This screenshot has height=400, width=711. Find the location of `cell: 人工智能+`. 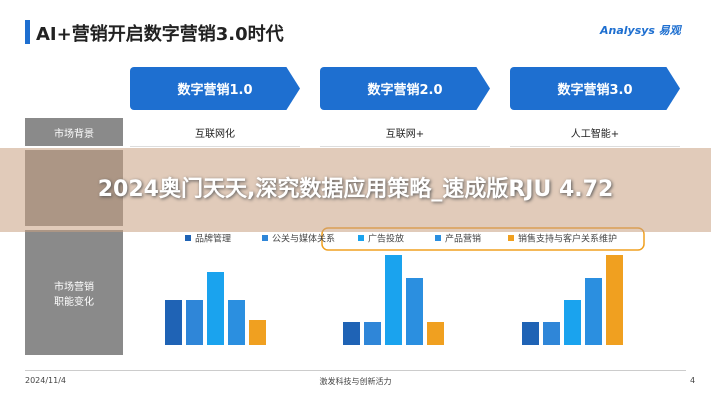

cell: 人工智能+ is located at coordinates (595, 132).